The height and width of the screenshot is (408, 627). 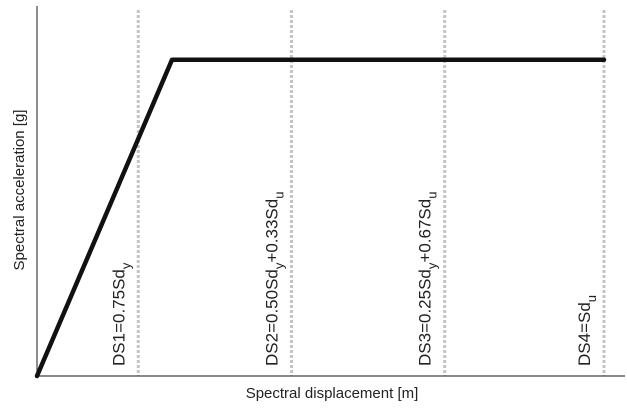 I want to click on x-axis-title: Spectral displacement [m], so click(x=332, y=393).